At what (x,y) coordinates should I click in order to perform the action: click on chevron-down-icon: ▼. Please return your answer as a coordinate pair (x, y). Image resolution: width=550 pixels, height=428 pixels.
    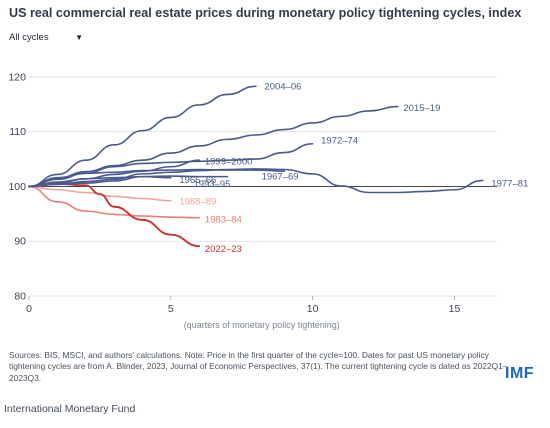
    Looking at the image, I should click on (79, 37).